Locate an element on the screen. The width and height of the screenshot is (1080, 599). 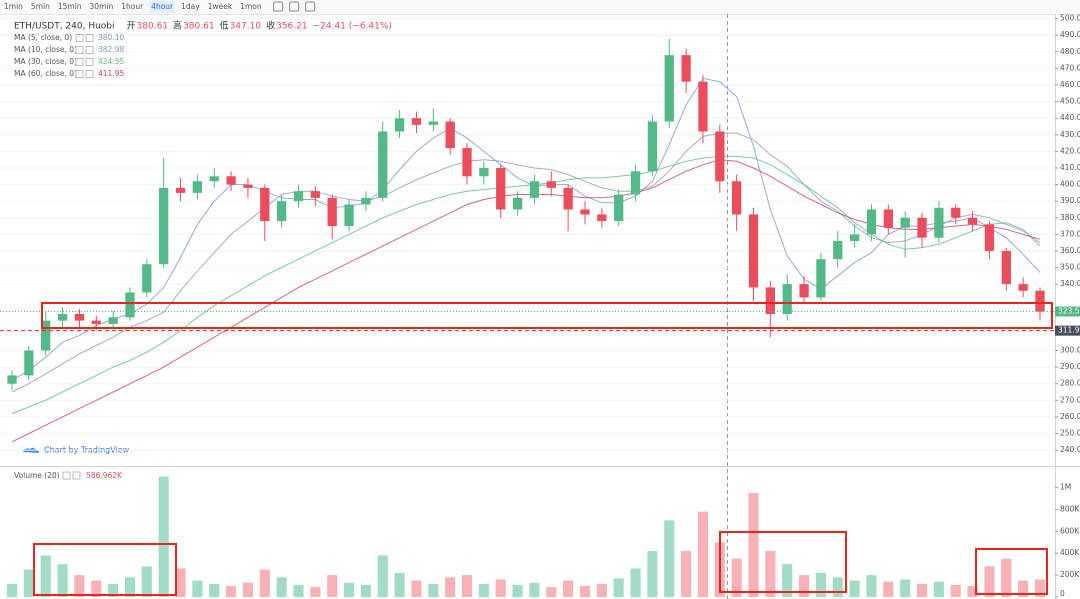
y-tick-label: 600K is located at coordinates (1070, 530).